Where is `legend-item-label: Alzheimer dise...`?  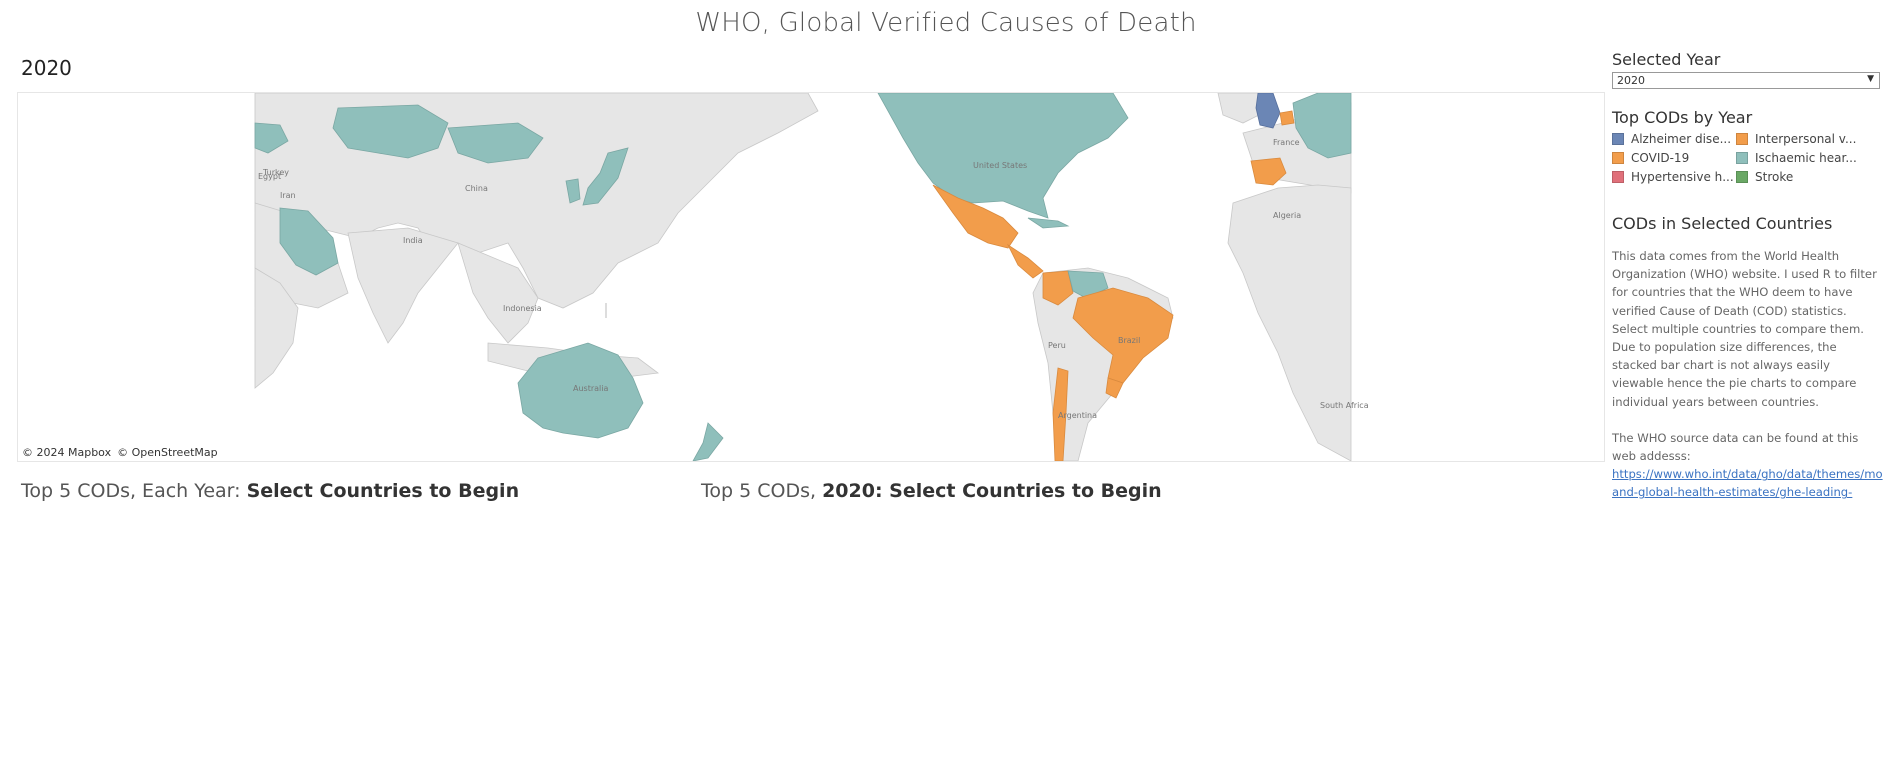 legend-item-label: Alzheimer dise... is located at coordinates (1681, 139).